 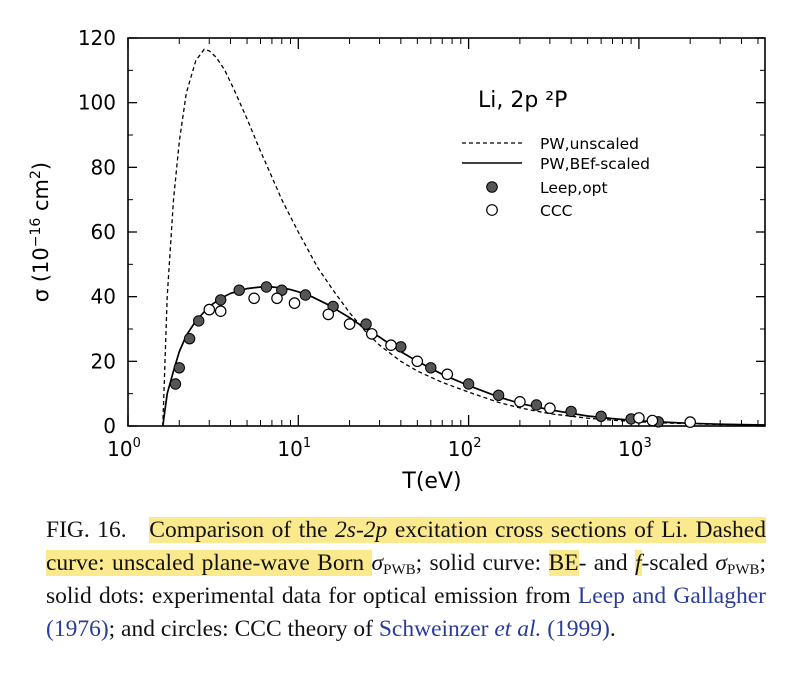 What do you see at coordinates (556, 177) in the screenshot?
I see `legend: PW,unscaled PW,BEf-scaled Leep,opt CCC` at bounding box center [556, 177].